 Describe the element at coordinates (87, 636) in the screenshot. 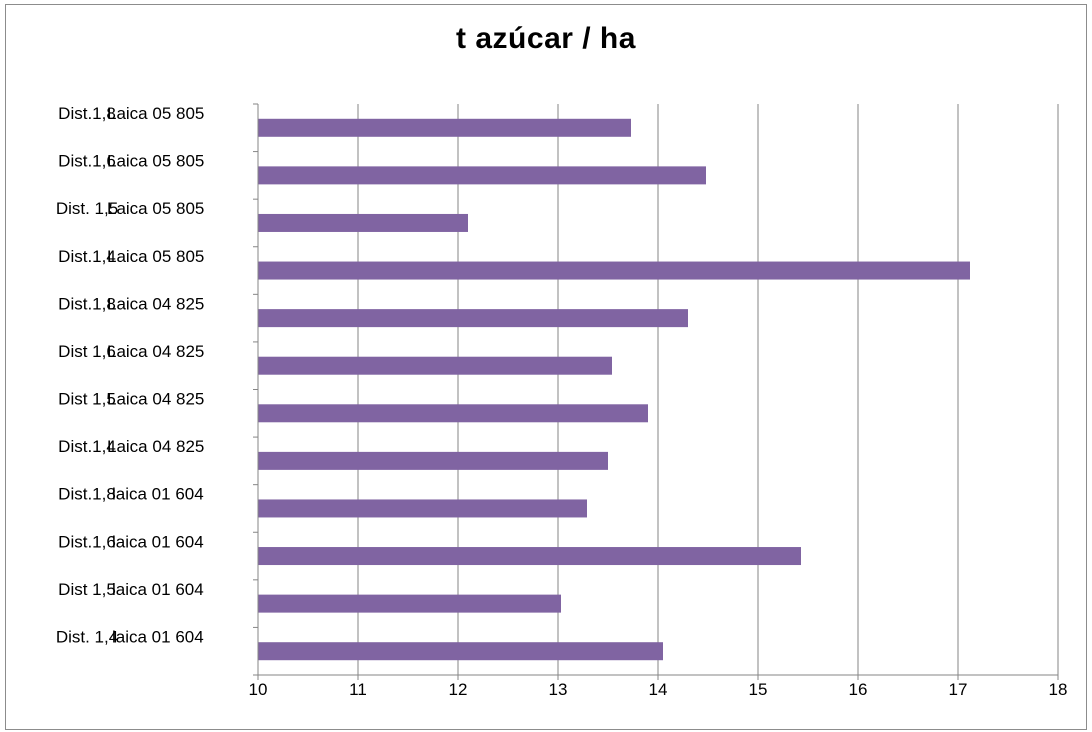

I see `category-label-distance: Dist. 1,4` at that location.